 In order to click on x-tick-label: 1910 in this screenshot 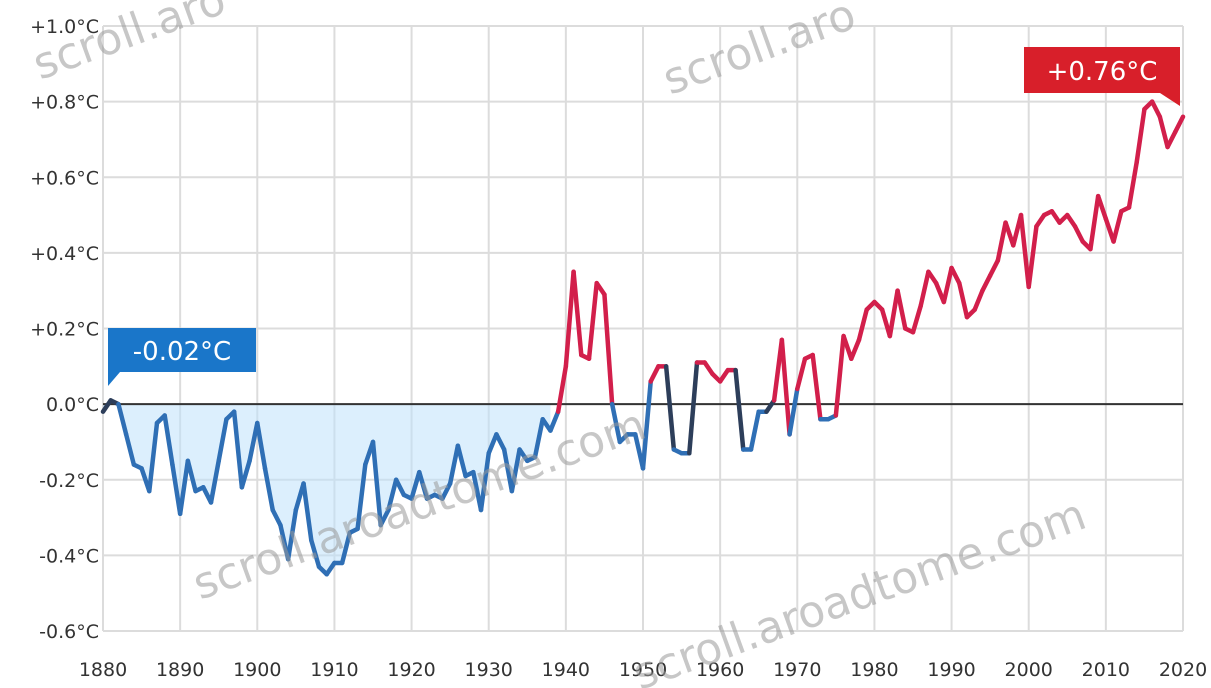, I will do `click(334, 670)`.